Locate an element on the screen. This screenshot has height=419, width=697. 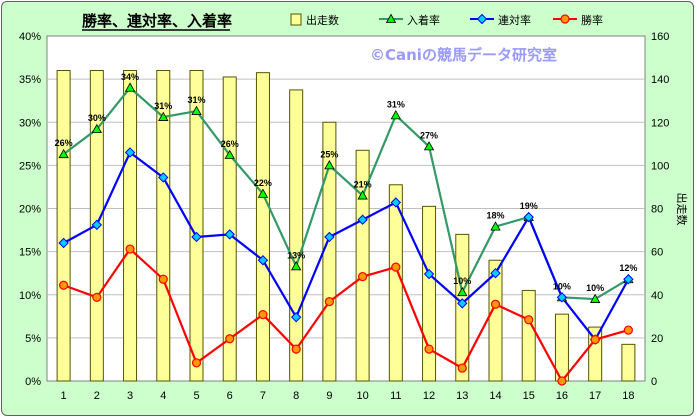
x-tick-label: 1 is located at coordinates (64, 396).